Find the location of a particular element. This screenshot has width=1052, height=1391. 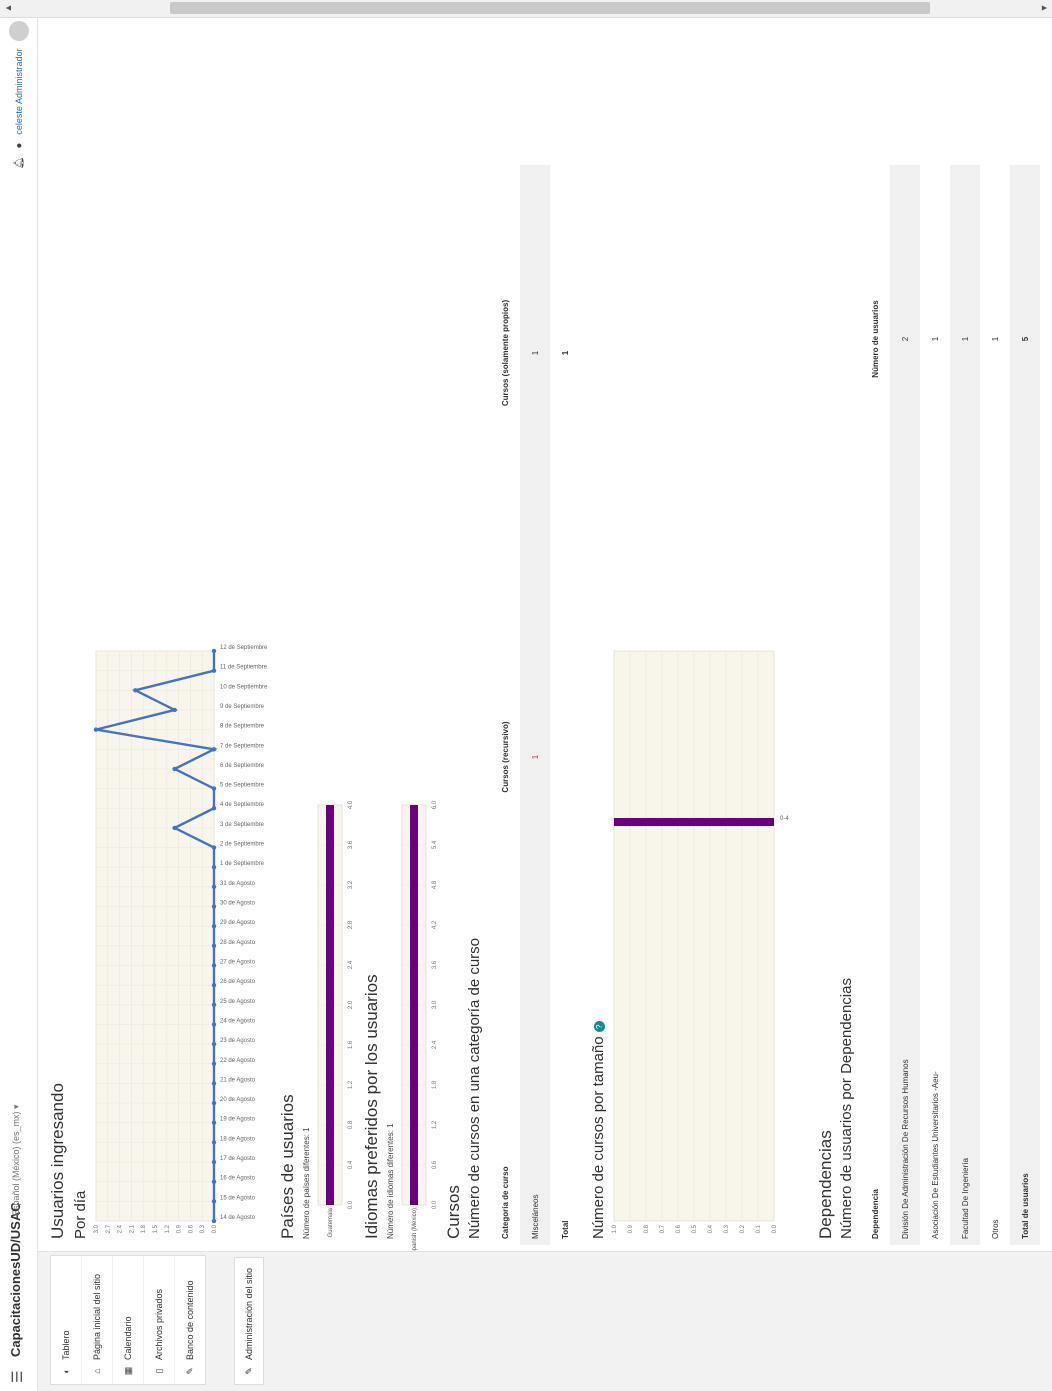

messages-icon: ● is located at coordinates (19, 145).